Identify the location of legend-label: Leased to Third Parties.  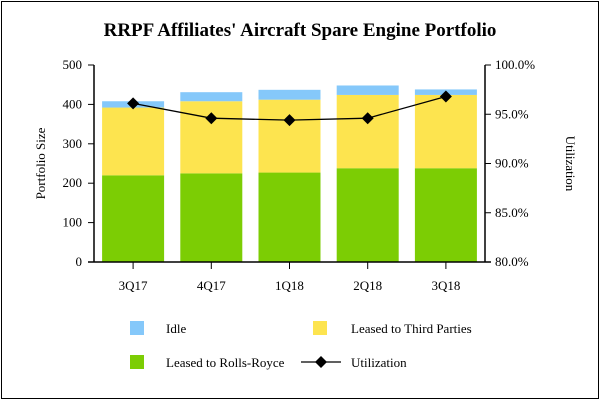
(411, 328).